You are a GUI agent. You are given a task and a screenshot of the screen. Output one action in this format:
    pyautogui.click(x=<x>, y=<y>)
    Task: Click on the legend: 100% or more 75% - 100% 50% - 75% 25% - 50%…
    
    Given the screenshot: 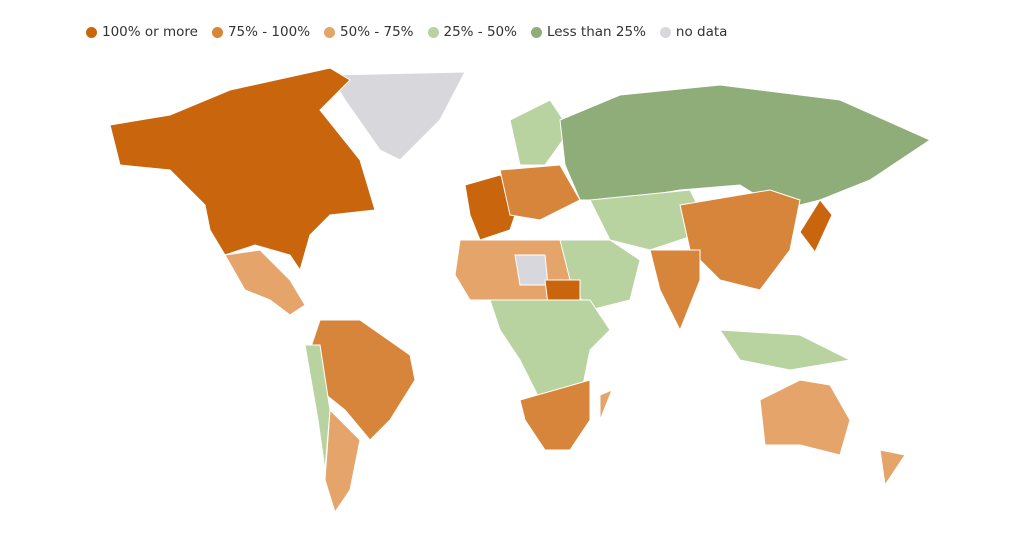 What is the action you would take?
    pyautogui.click(x=406, y=32)
    